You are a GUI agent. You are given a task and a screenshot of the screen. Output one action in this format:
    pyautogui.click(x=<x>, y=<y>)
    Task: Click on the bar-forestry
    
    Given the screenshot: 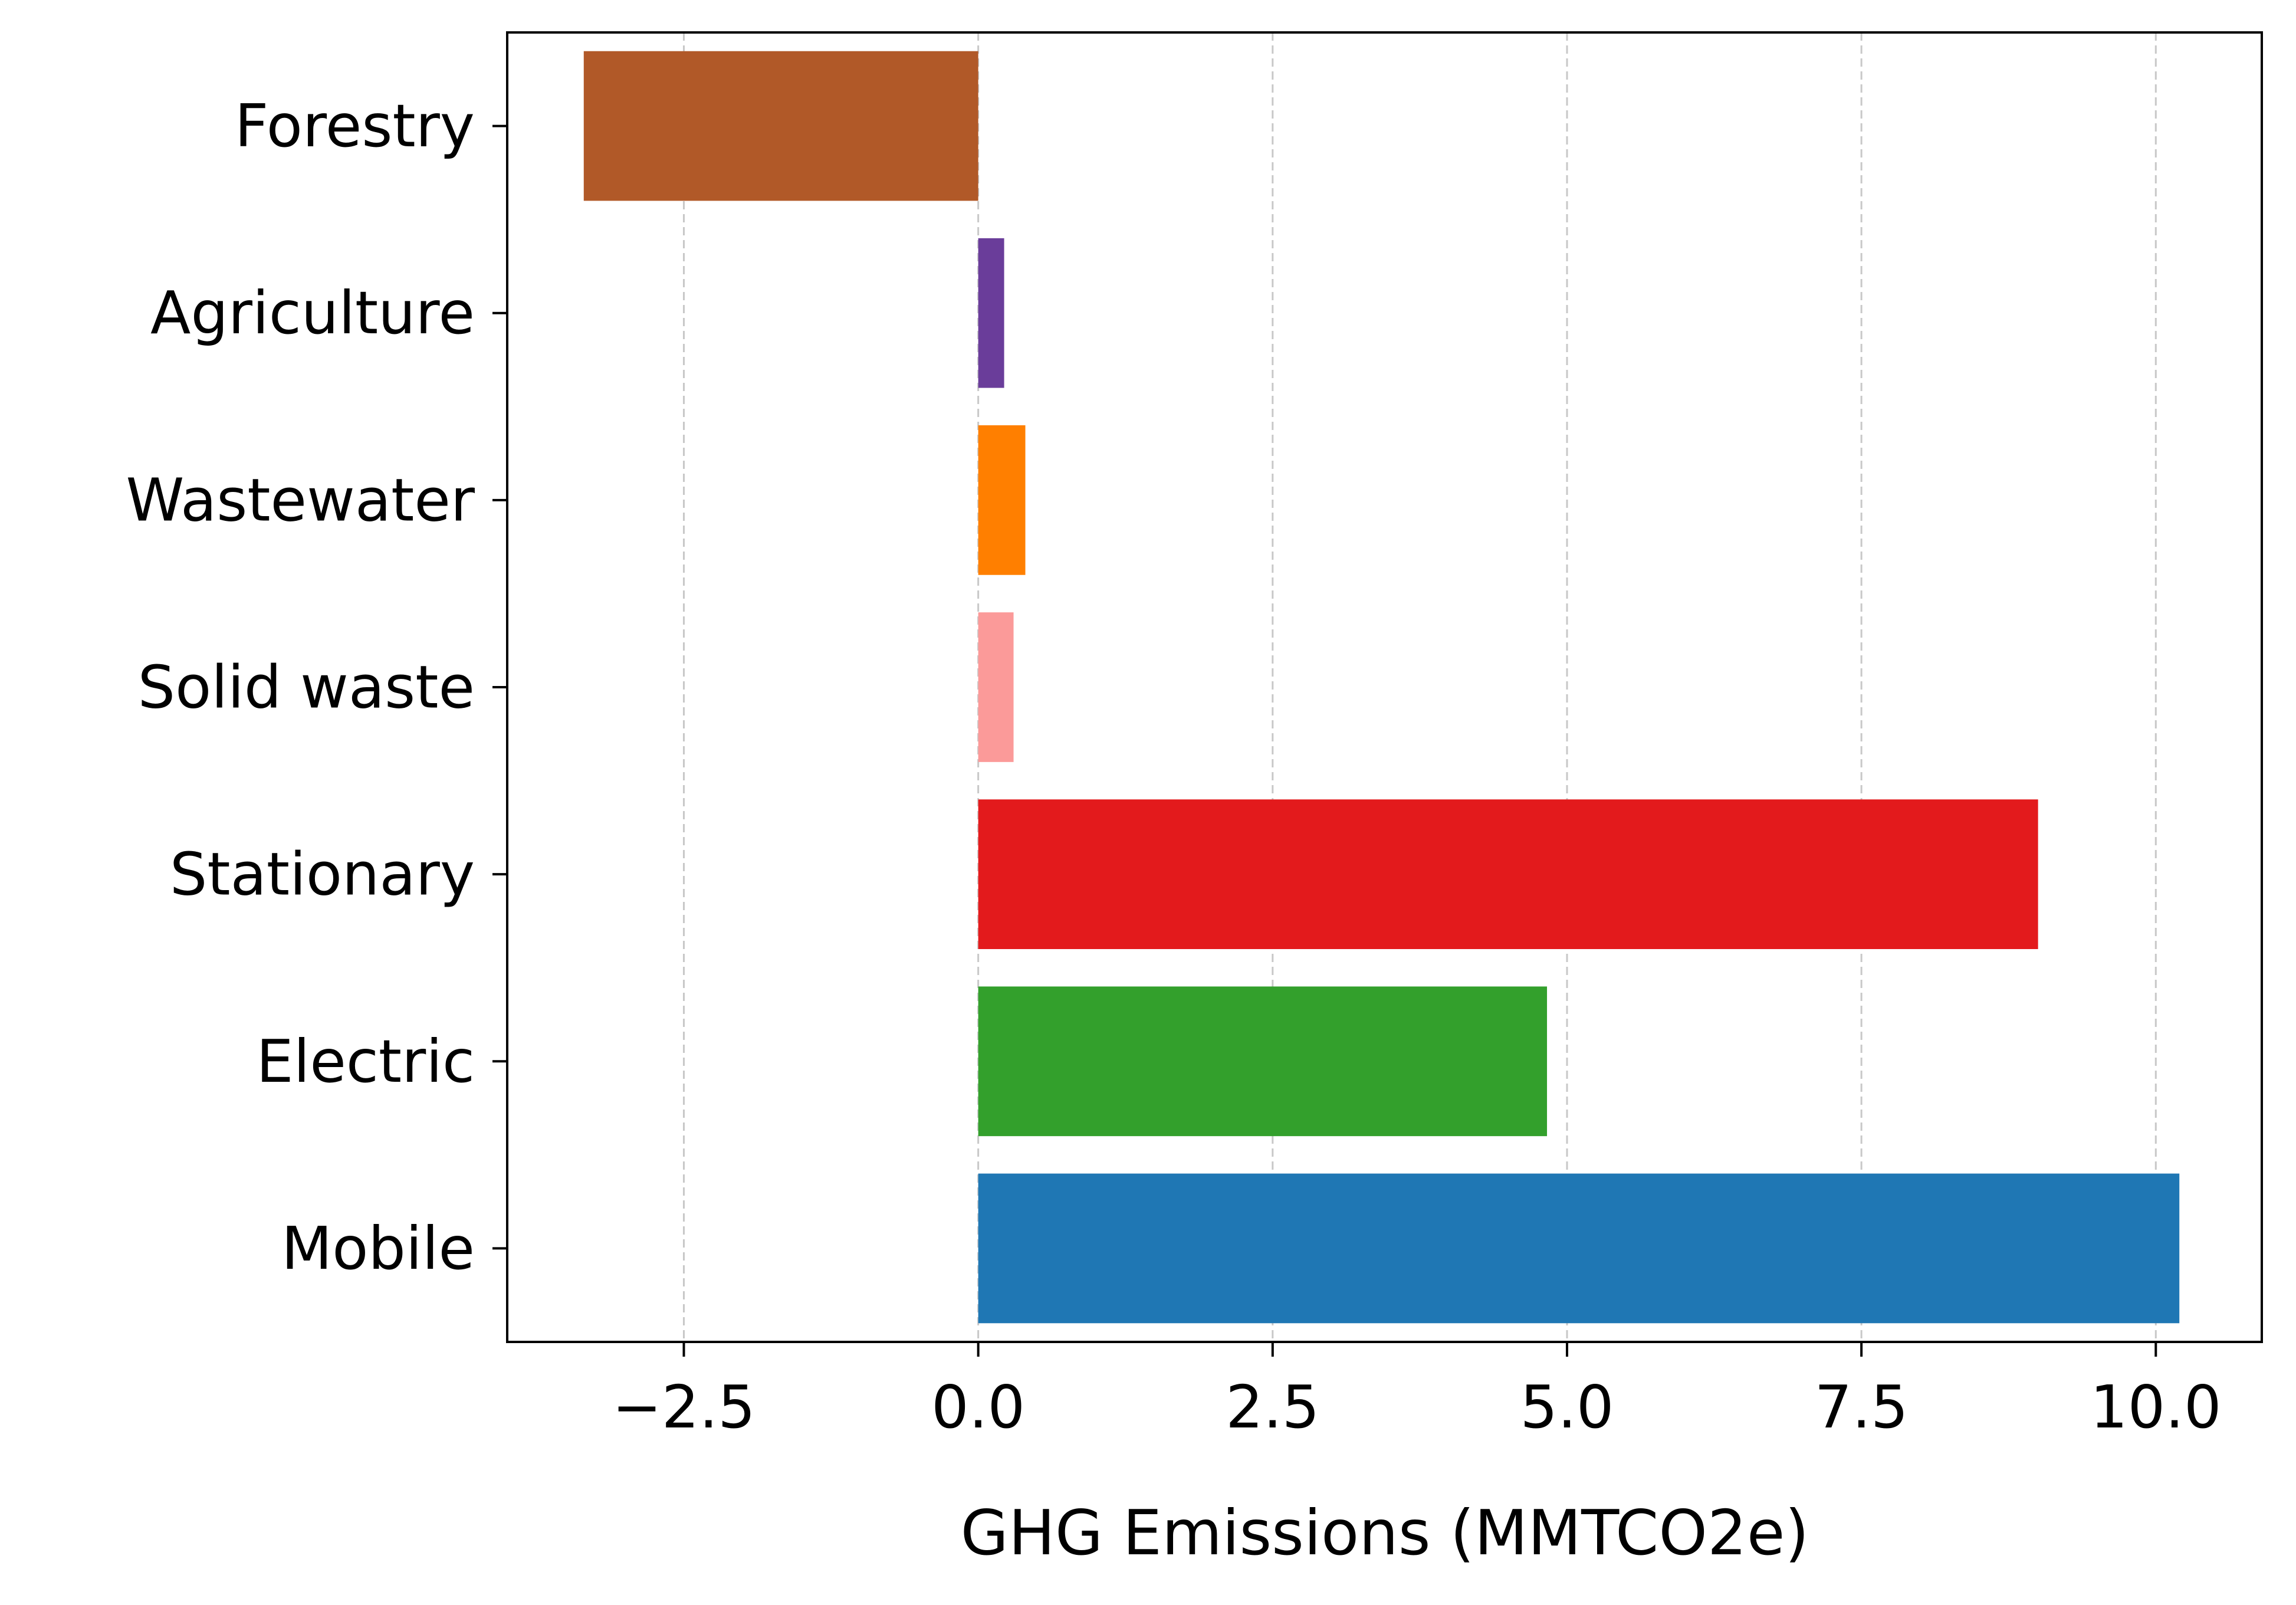 What is the action you would take?
    pyautogui.click(x=780, y=126)
    